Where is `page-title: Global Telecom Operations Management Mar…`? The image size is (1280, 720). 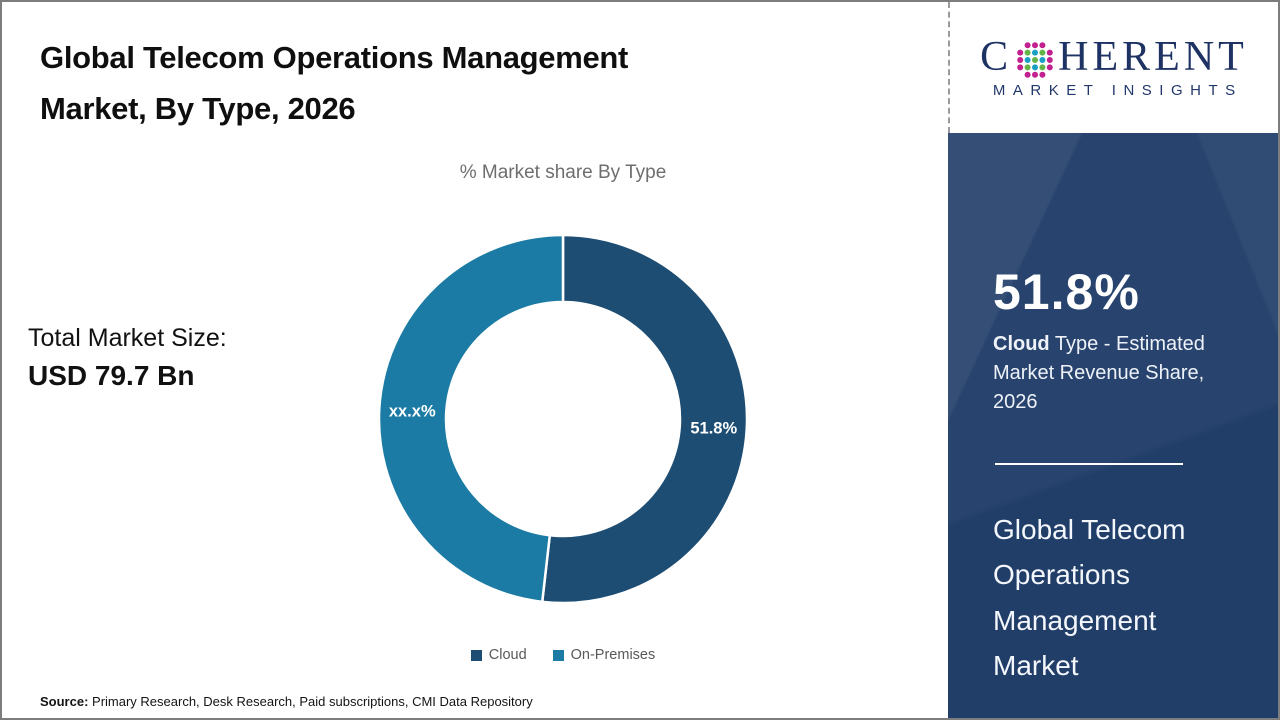
page-title: Global Telecom Operations Management Mar… is located at coordinates (334, 83).